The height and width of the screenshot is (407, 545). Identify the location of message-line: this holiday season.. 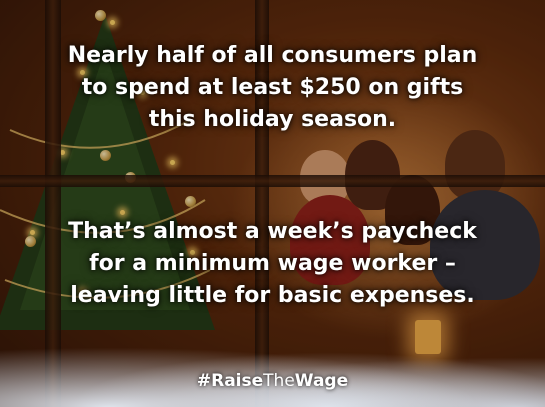
(272, 119).